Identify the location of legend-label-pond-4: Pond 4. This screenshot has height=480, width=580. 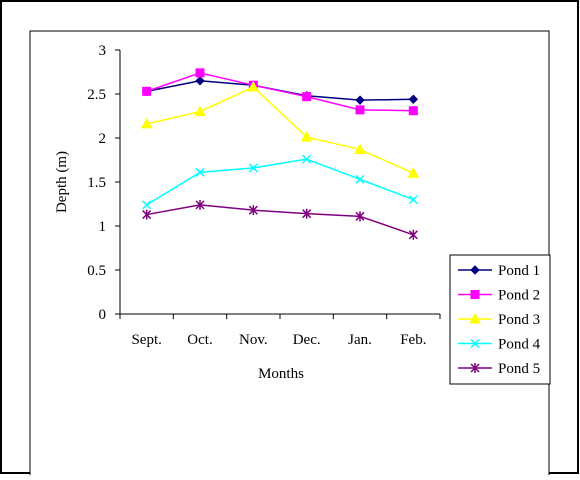
(519, 345).